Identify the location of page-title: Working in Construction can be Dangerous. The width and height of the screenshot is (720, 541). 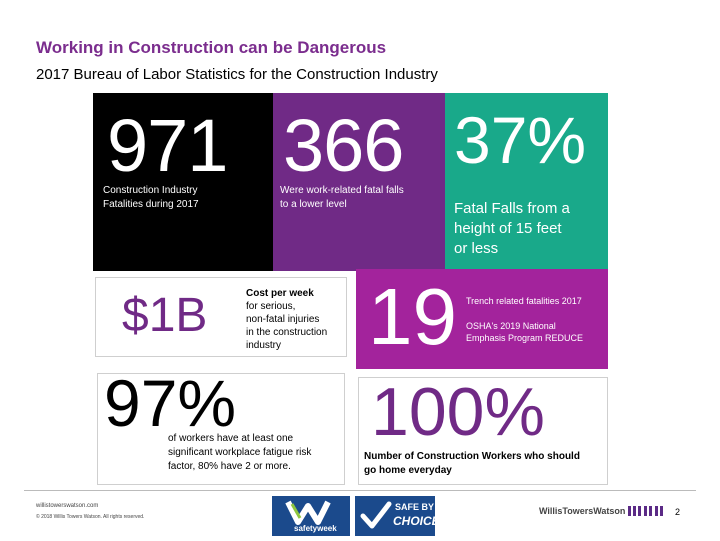
(211, 47).